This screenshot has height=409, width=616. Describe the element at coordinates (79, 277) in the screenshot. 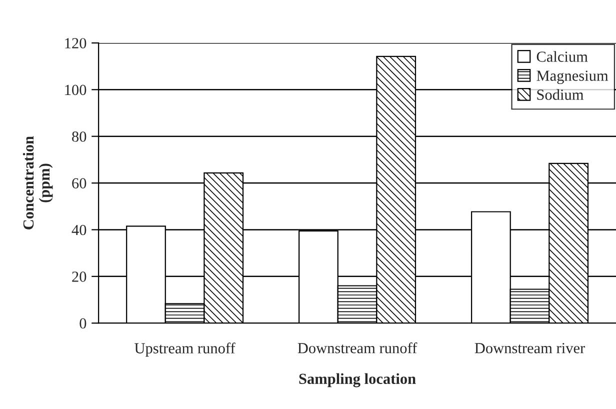

I see `y-tick-label: 20` at that location.